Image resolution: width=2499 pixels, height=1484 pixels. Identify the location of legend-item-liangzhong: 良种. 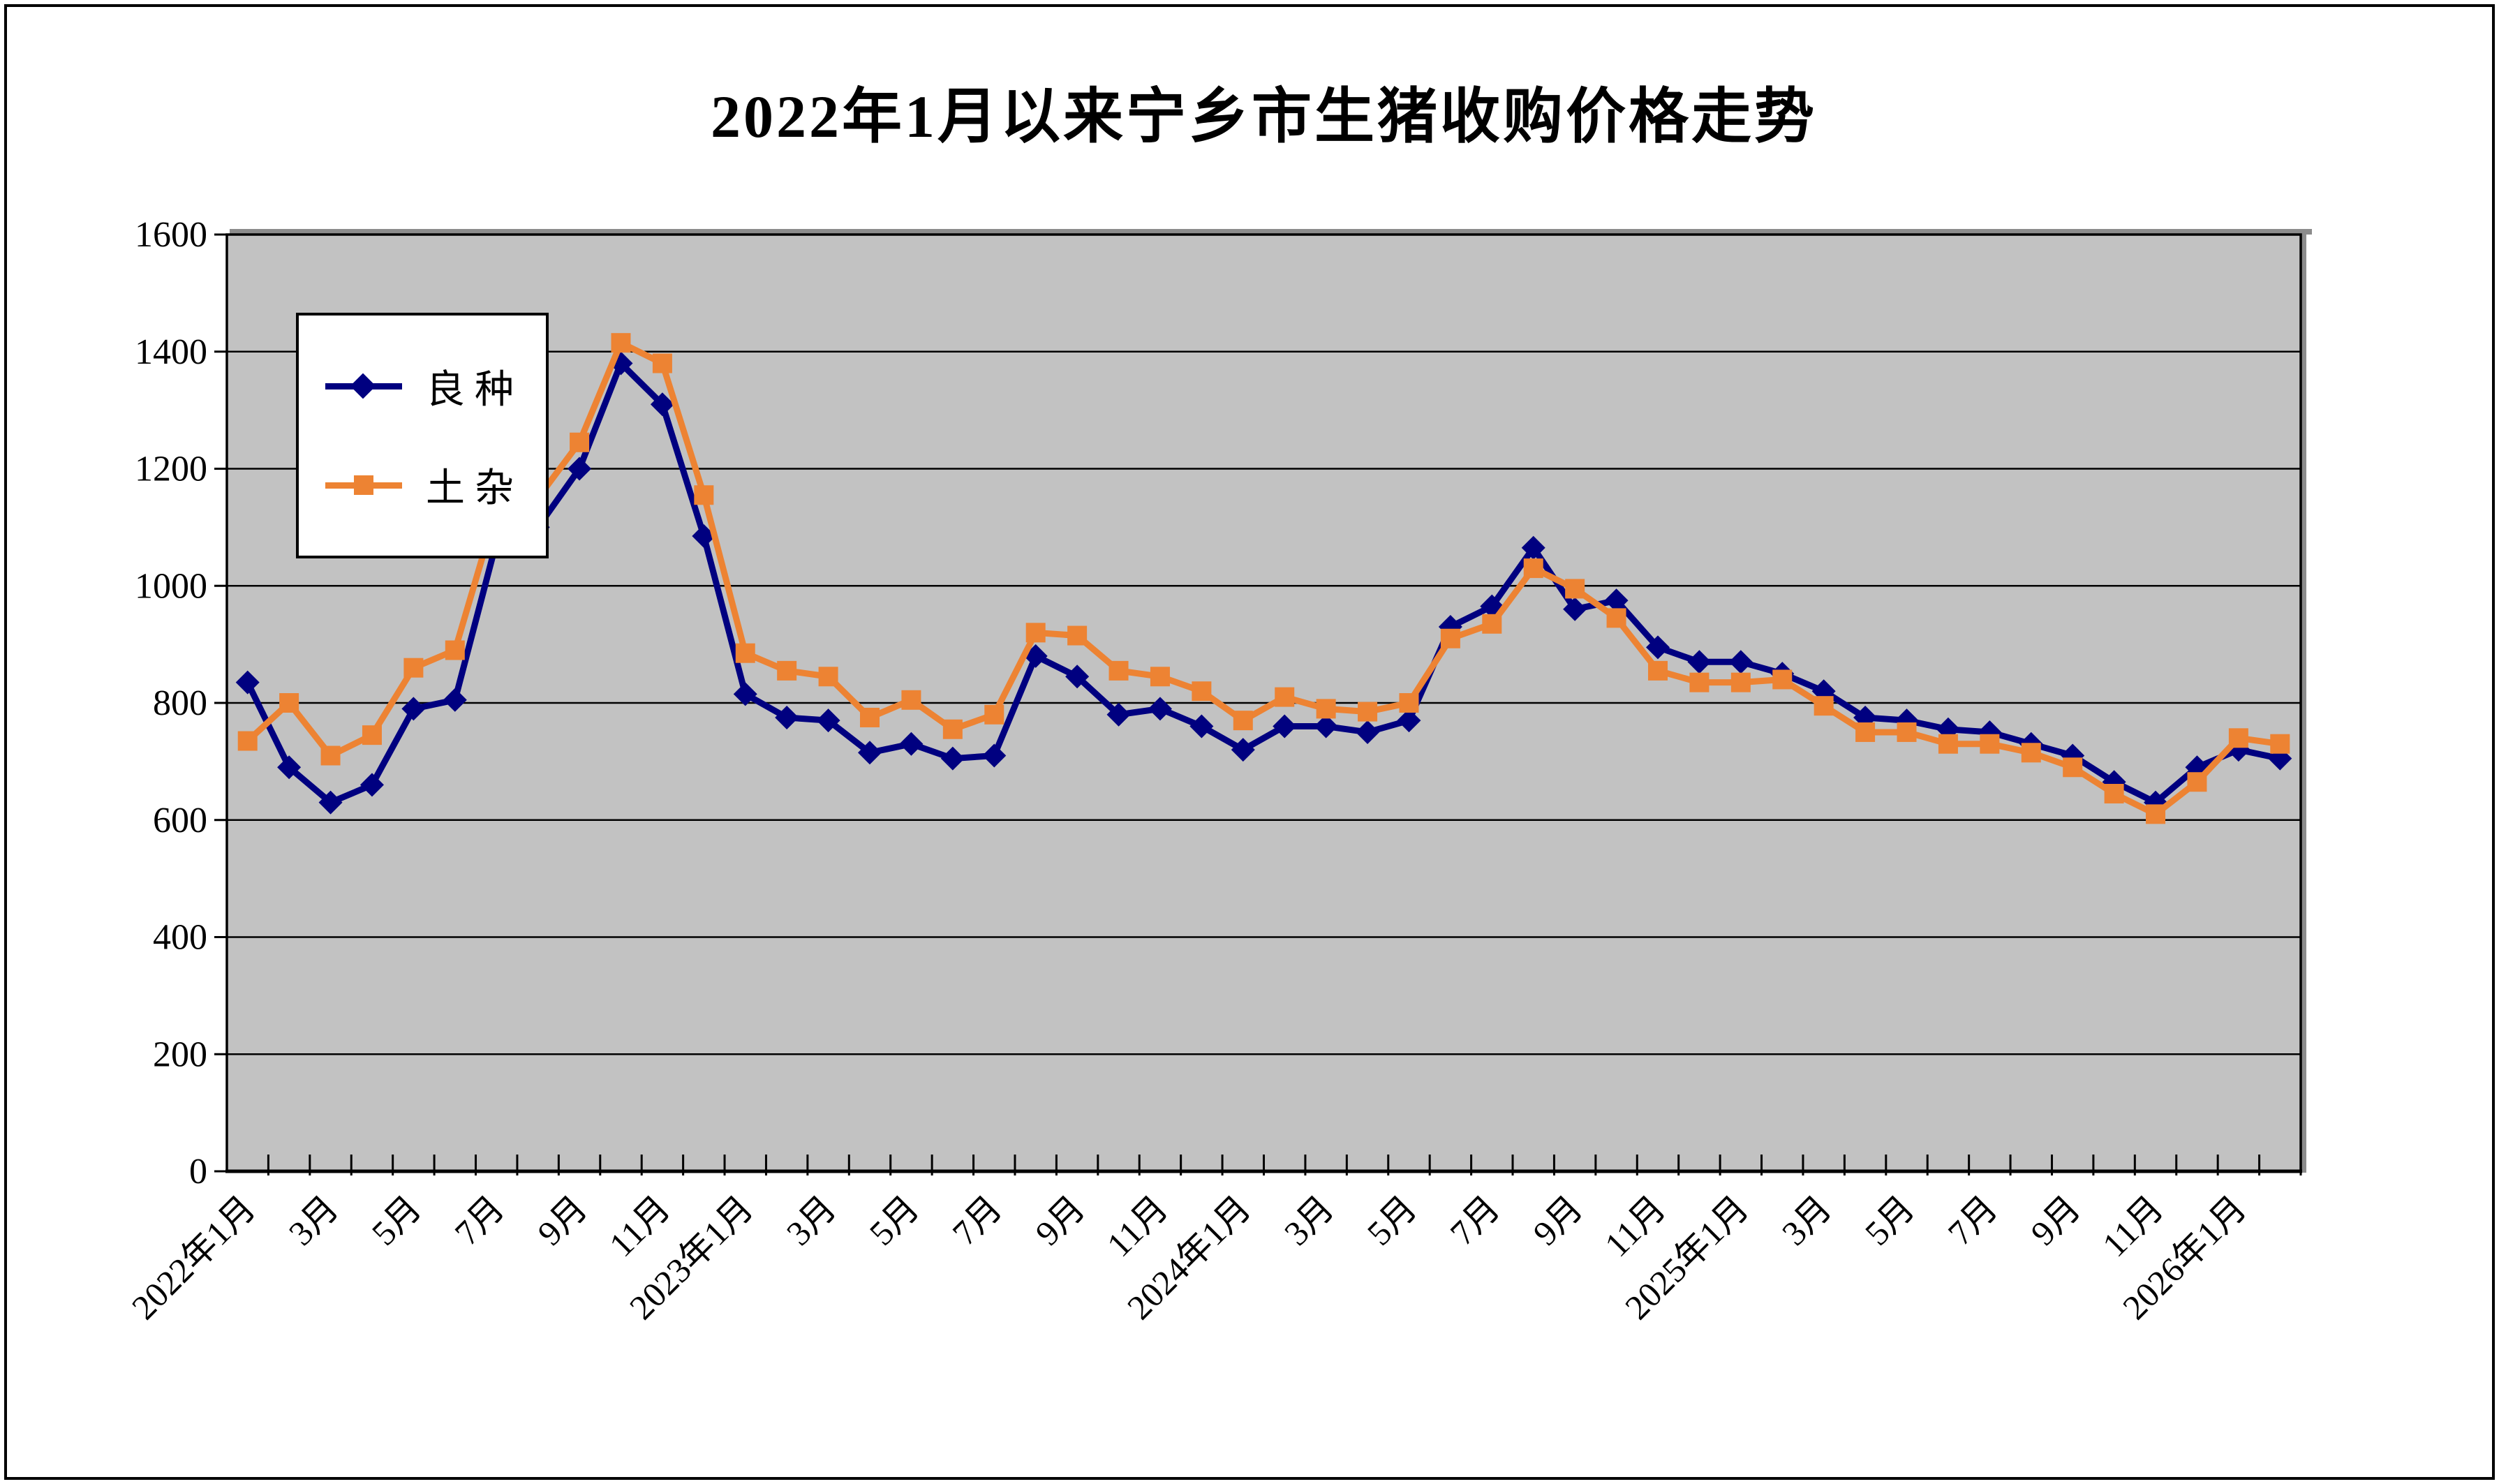
(422, 386).